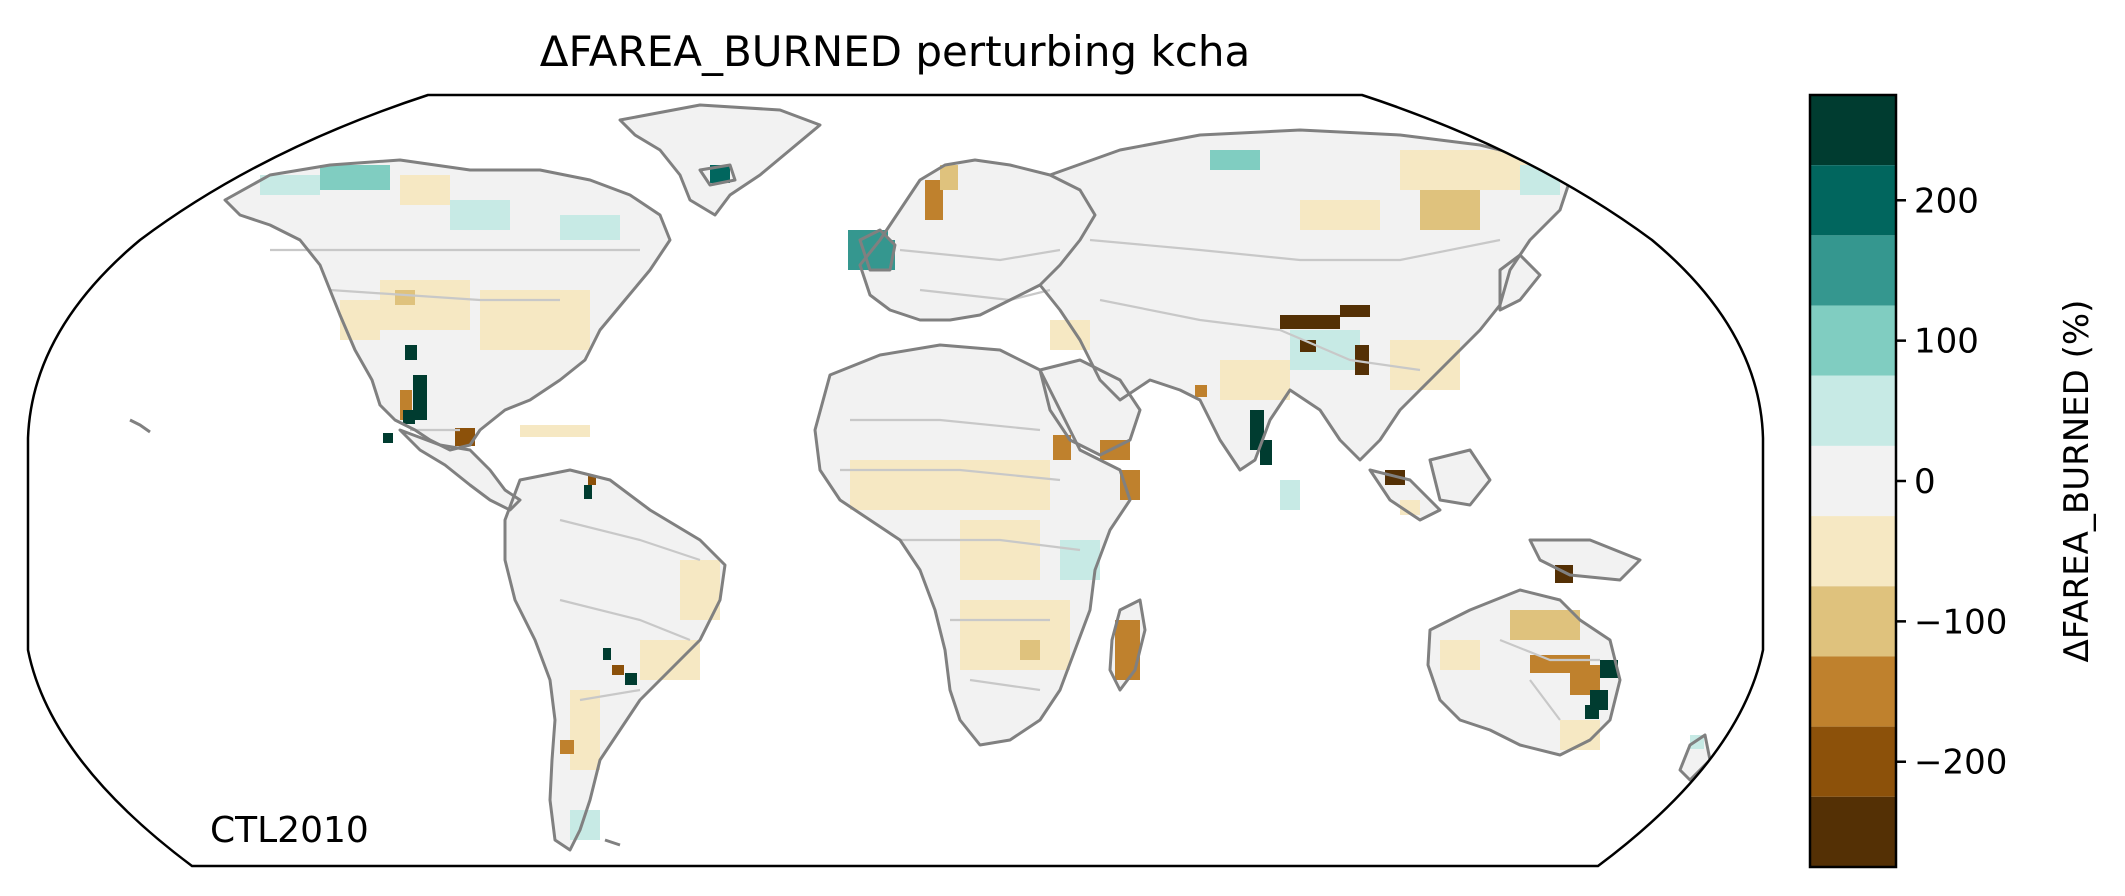 This screenshot has width=2125, height=896. What do you see at coordinates (1460, 655) in the screenshot?
I see `cell-australia-west` at bounding box center [1460, 655].